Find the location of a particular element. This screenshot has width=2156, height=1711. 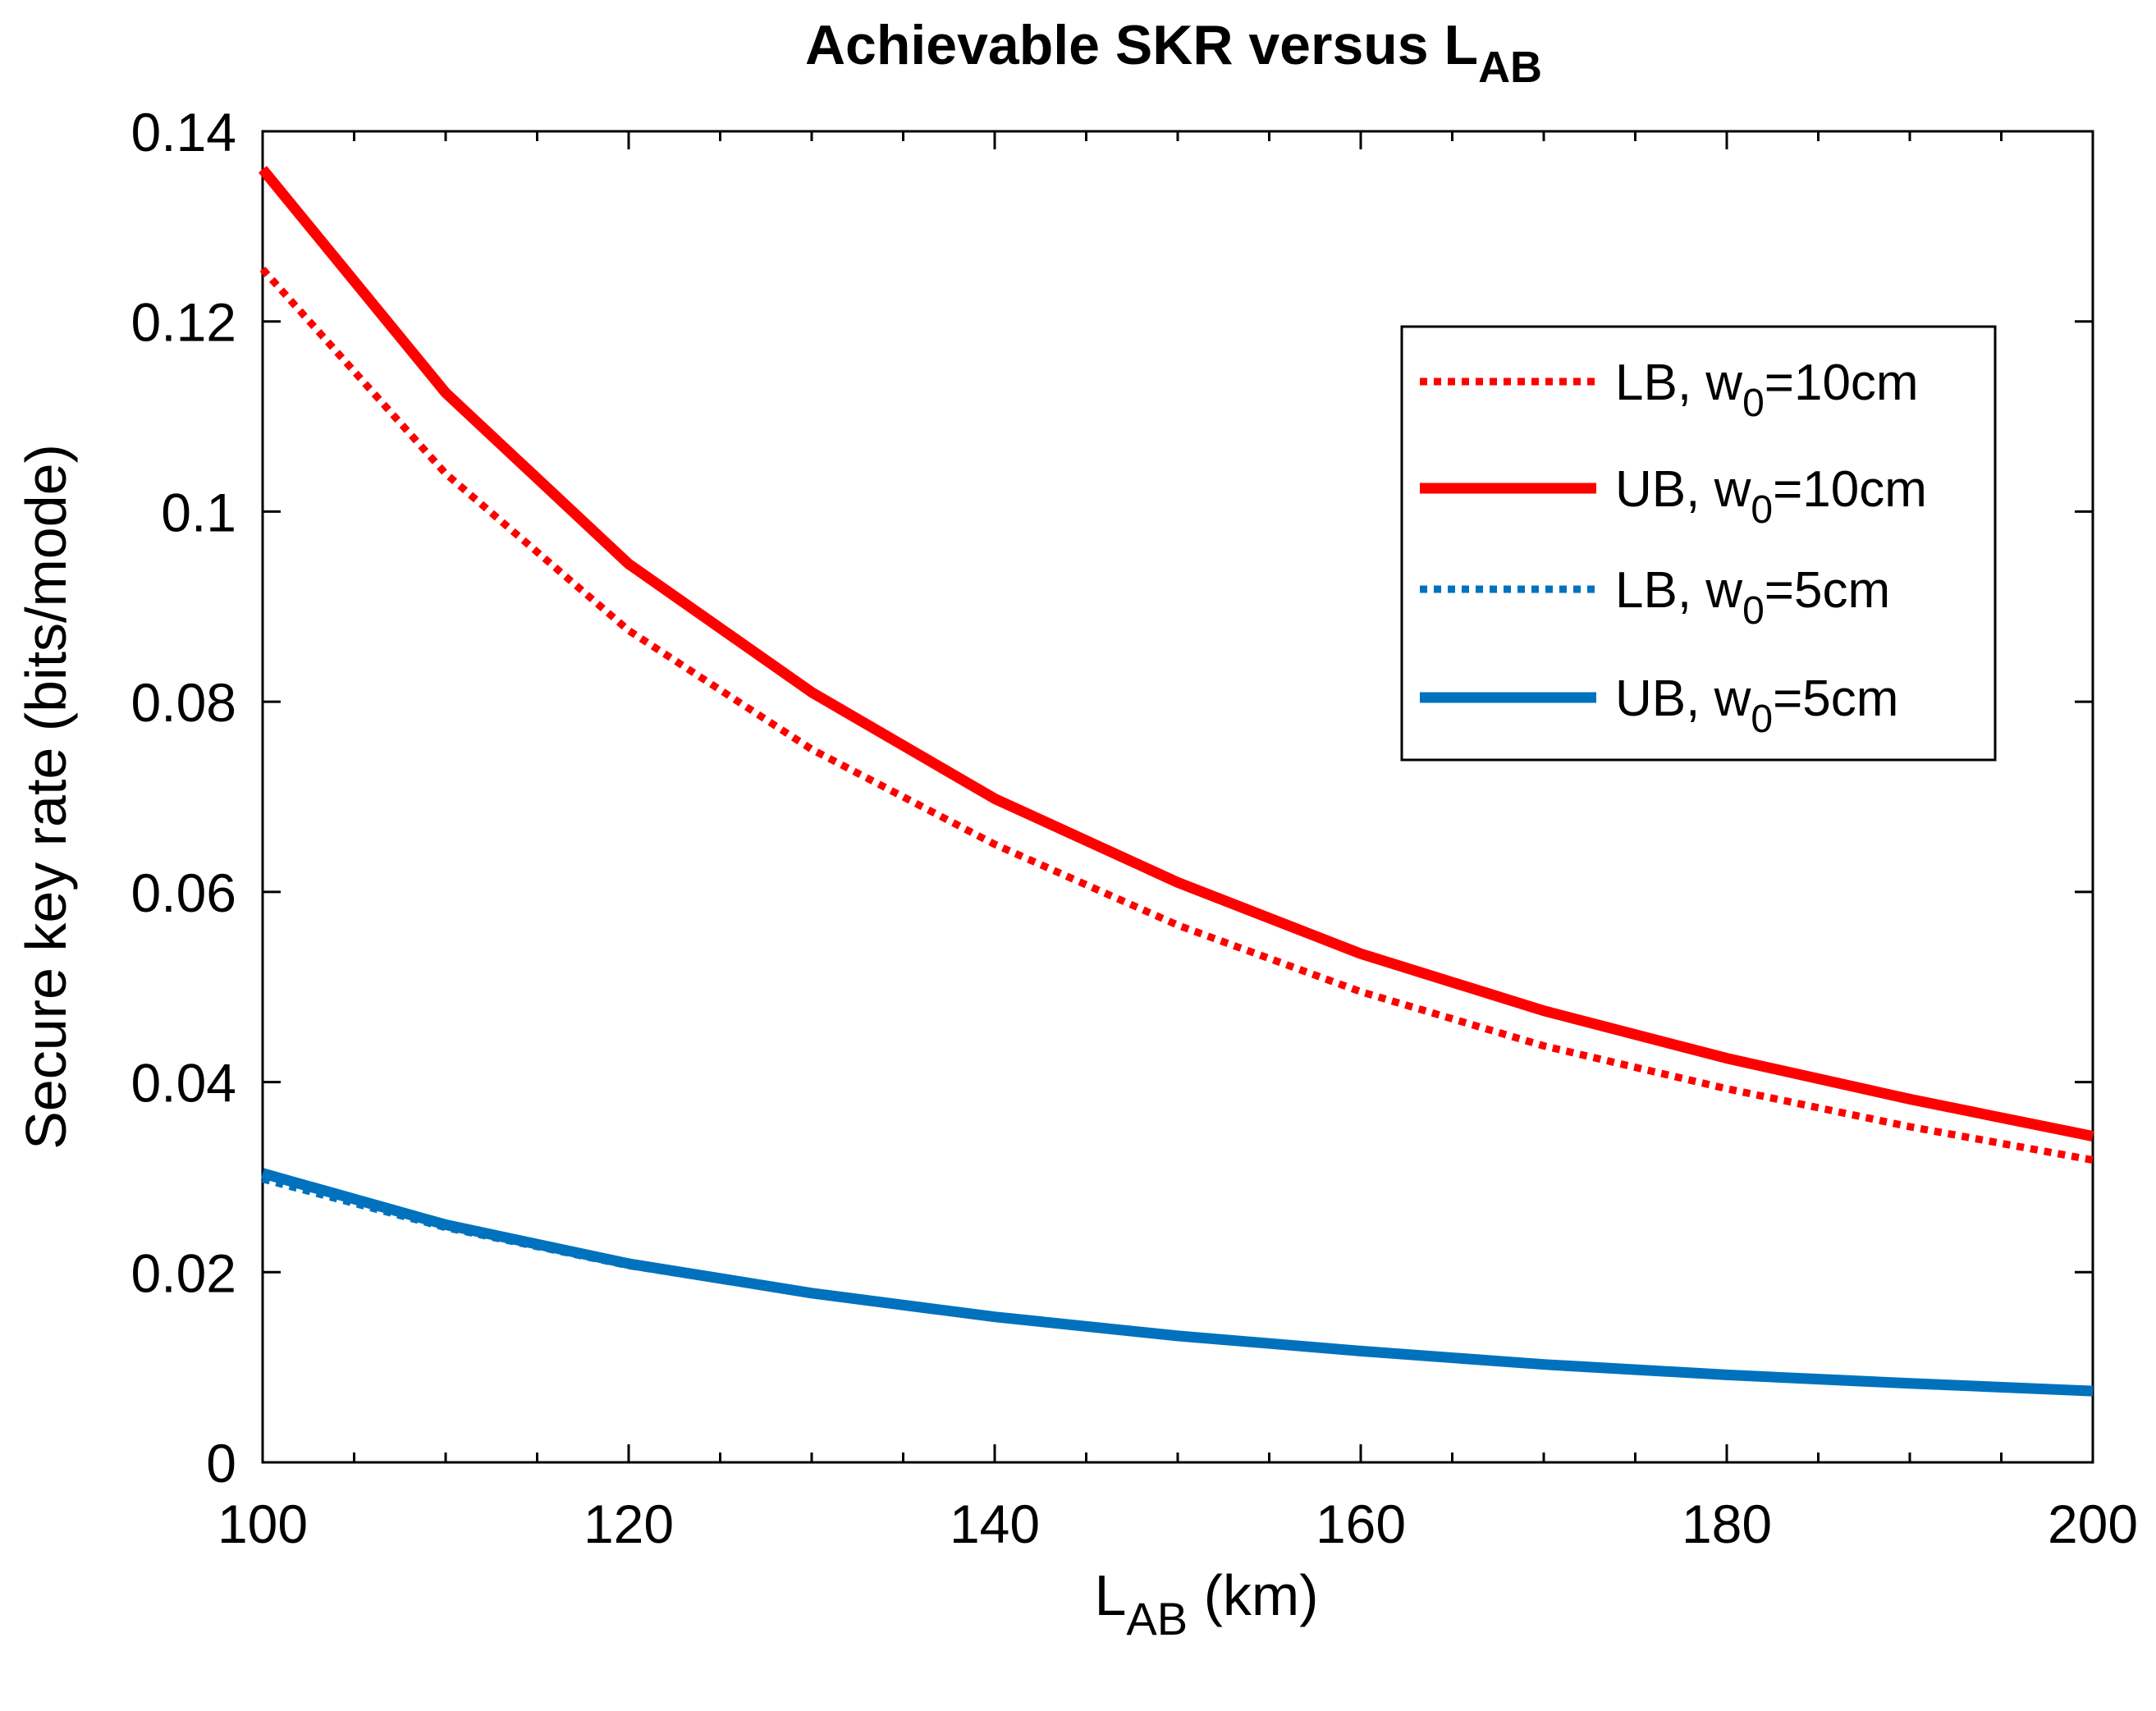

chart-title: Achievable SKR versus LAB is located at coordinates (1173, 53).